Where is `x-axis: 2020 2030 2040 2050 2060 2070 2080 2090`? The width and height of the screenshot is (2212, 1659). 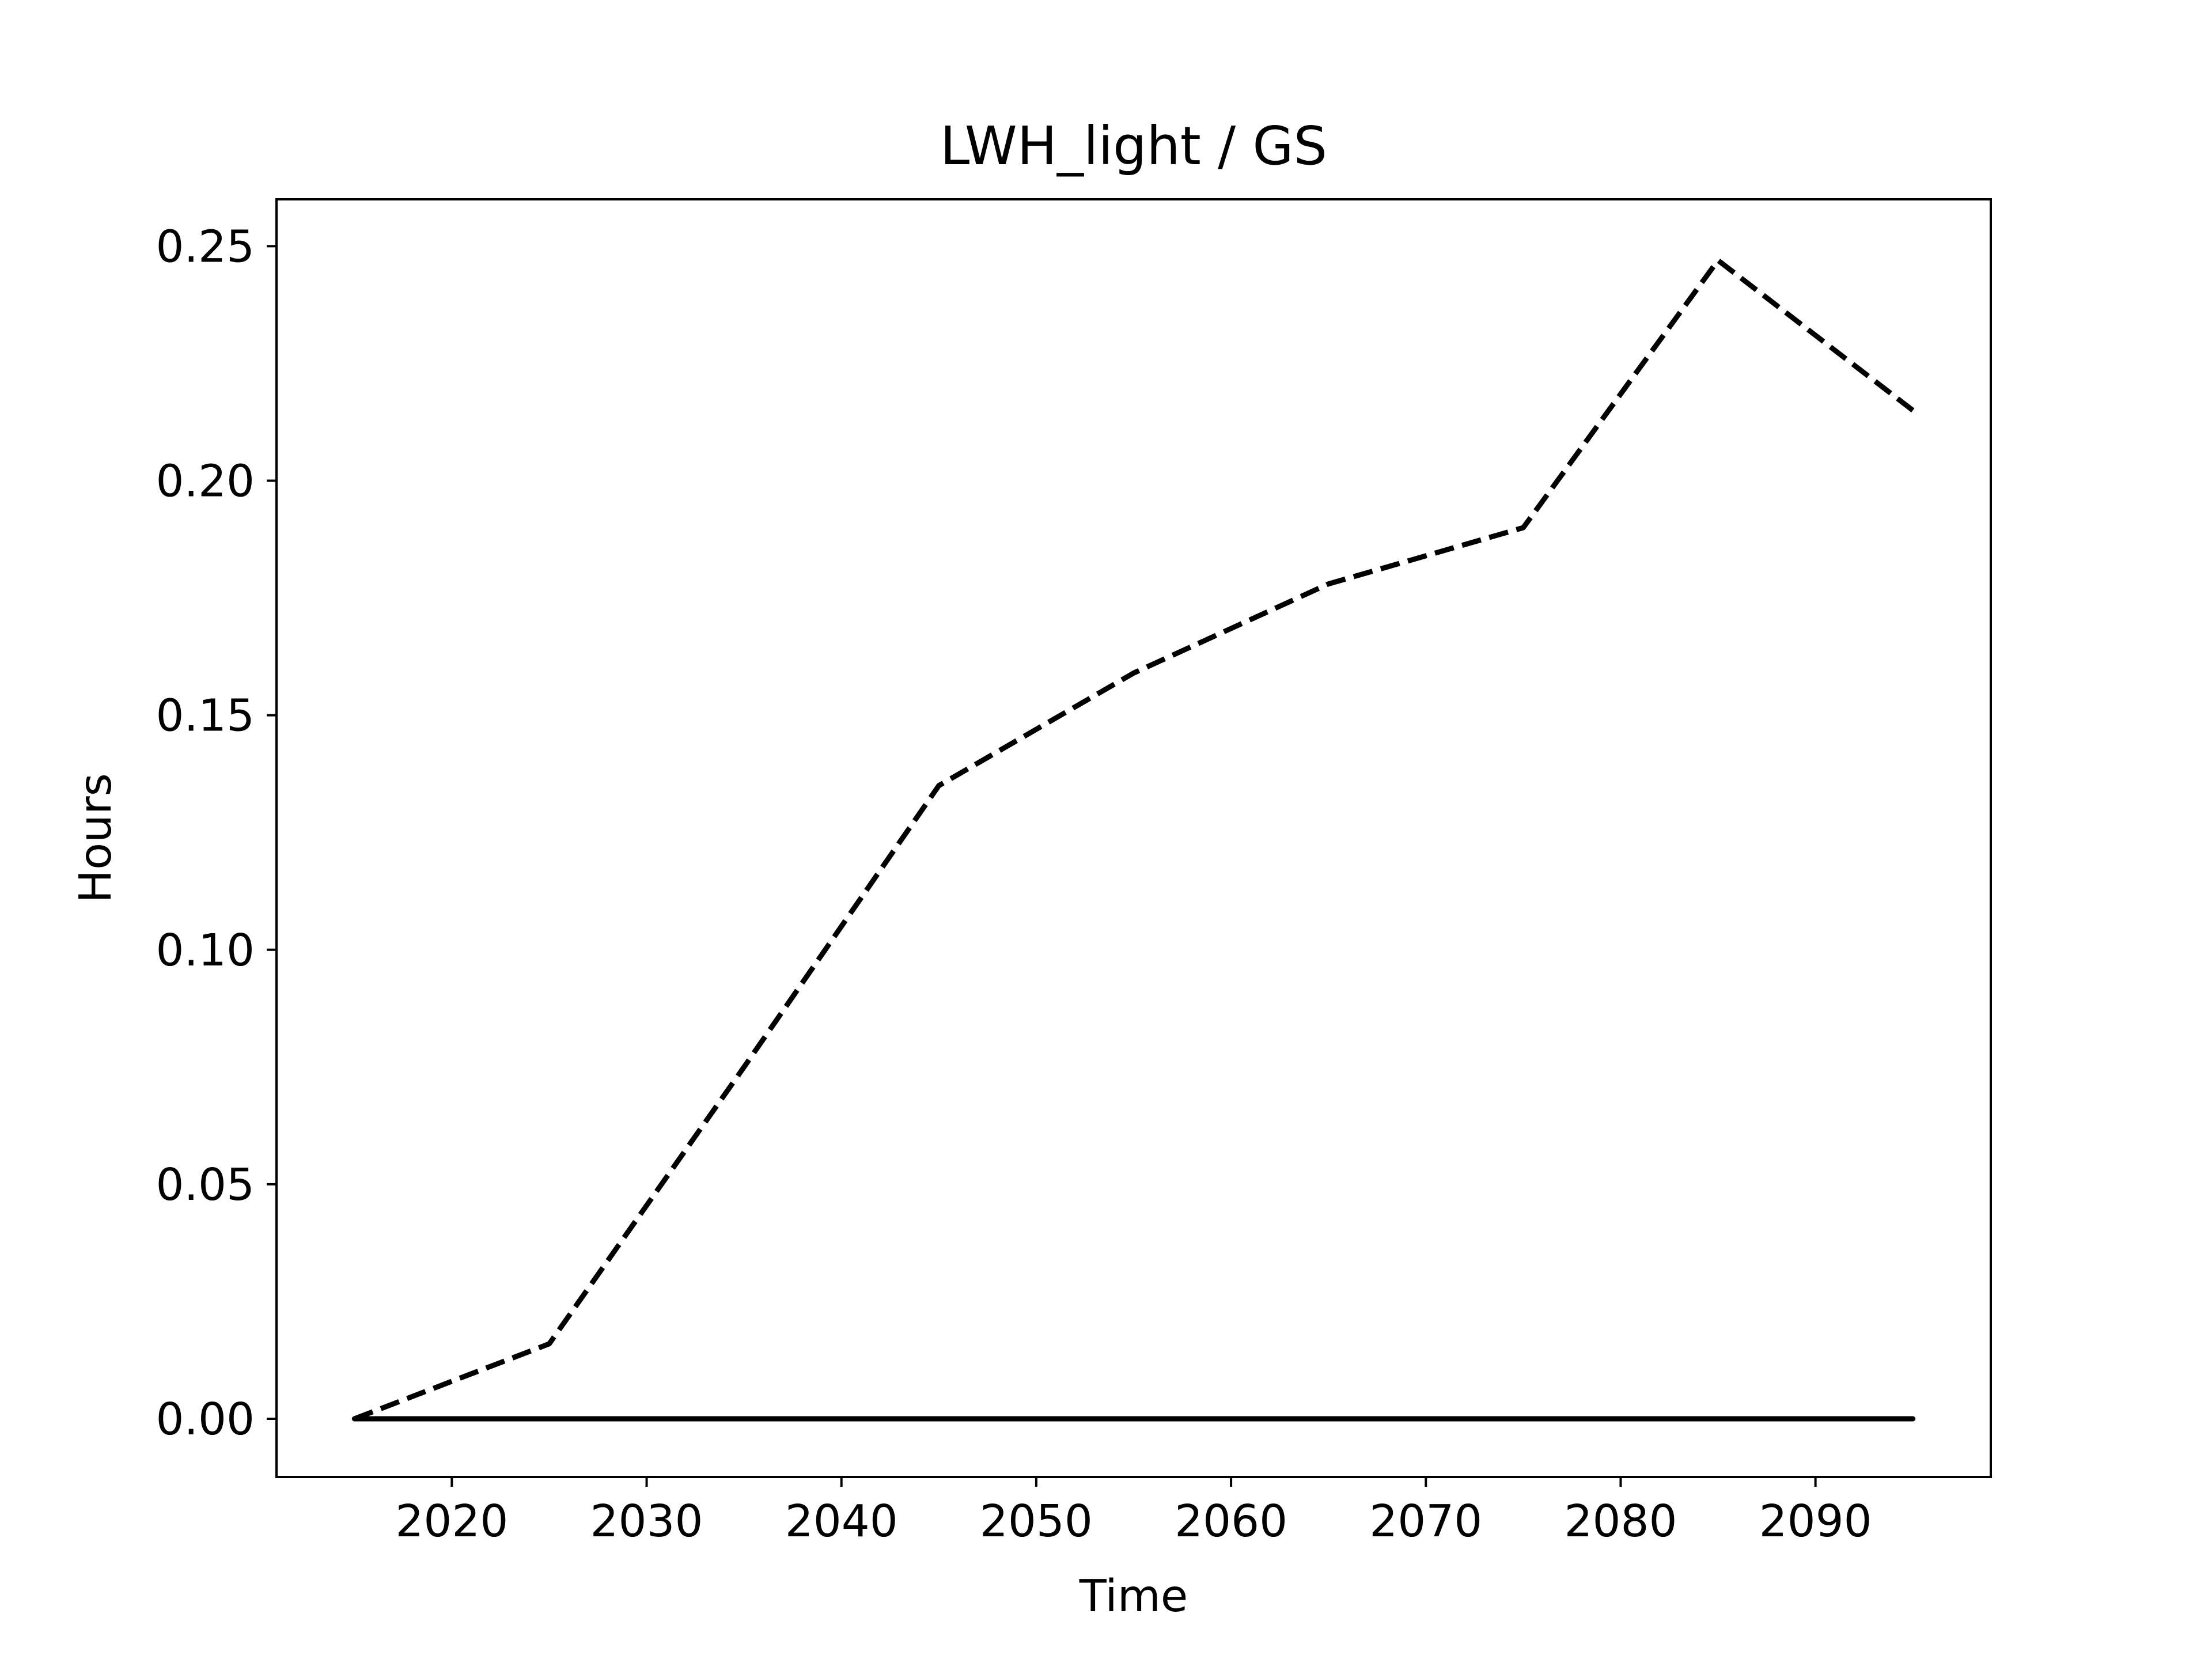 x-axis: 2020 2030 2040 2050 2060 2070 2080 2090 is located at coordinates (1133, 1512).